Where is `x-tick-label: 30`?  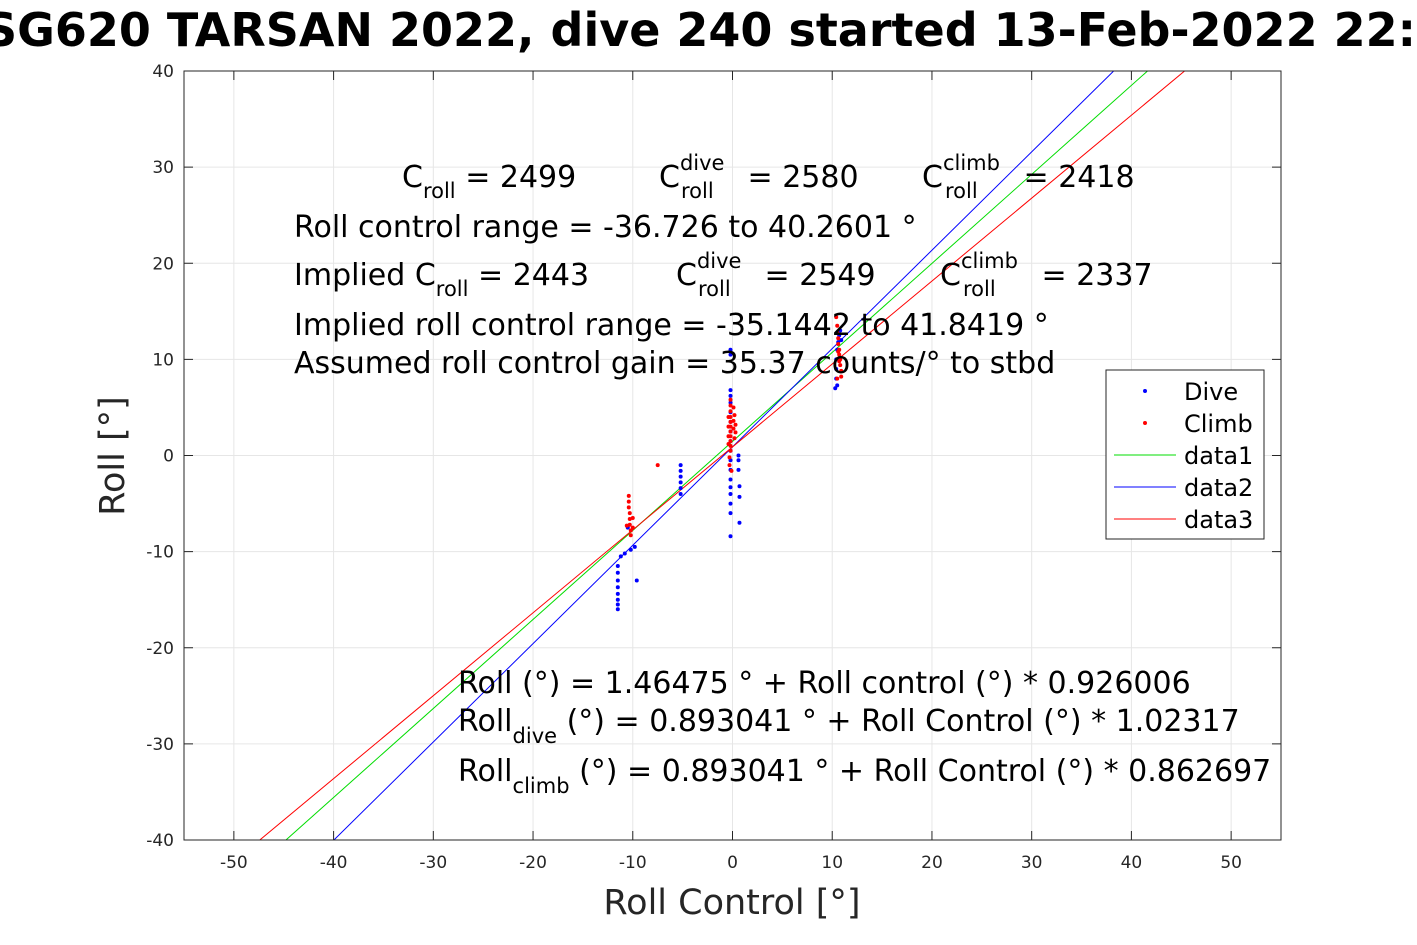
x-tick-label: 30 is located at coordinates (1032, 863).